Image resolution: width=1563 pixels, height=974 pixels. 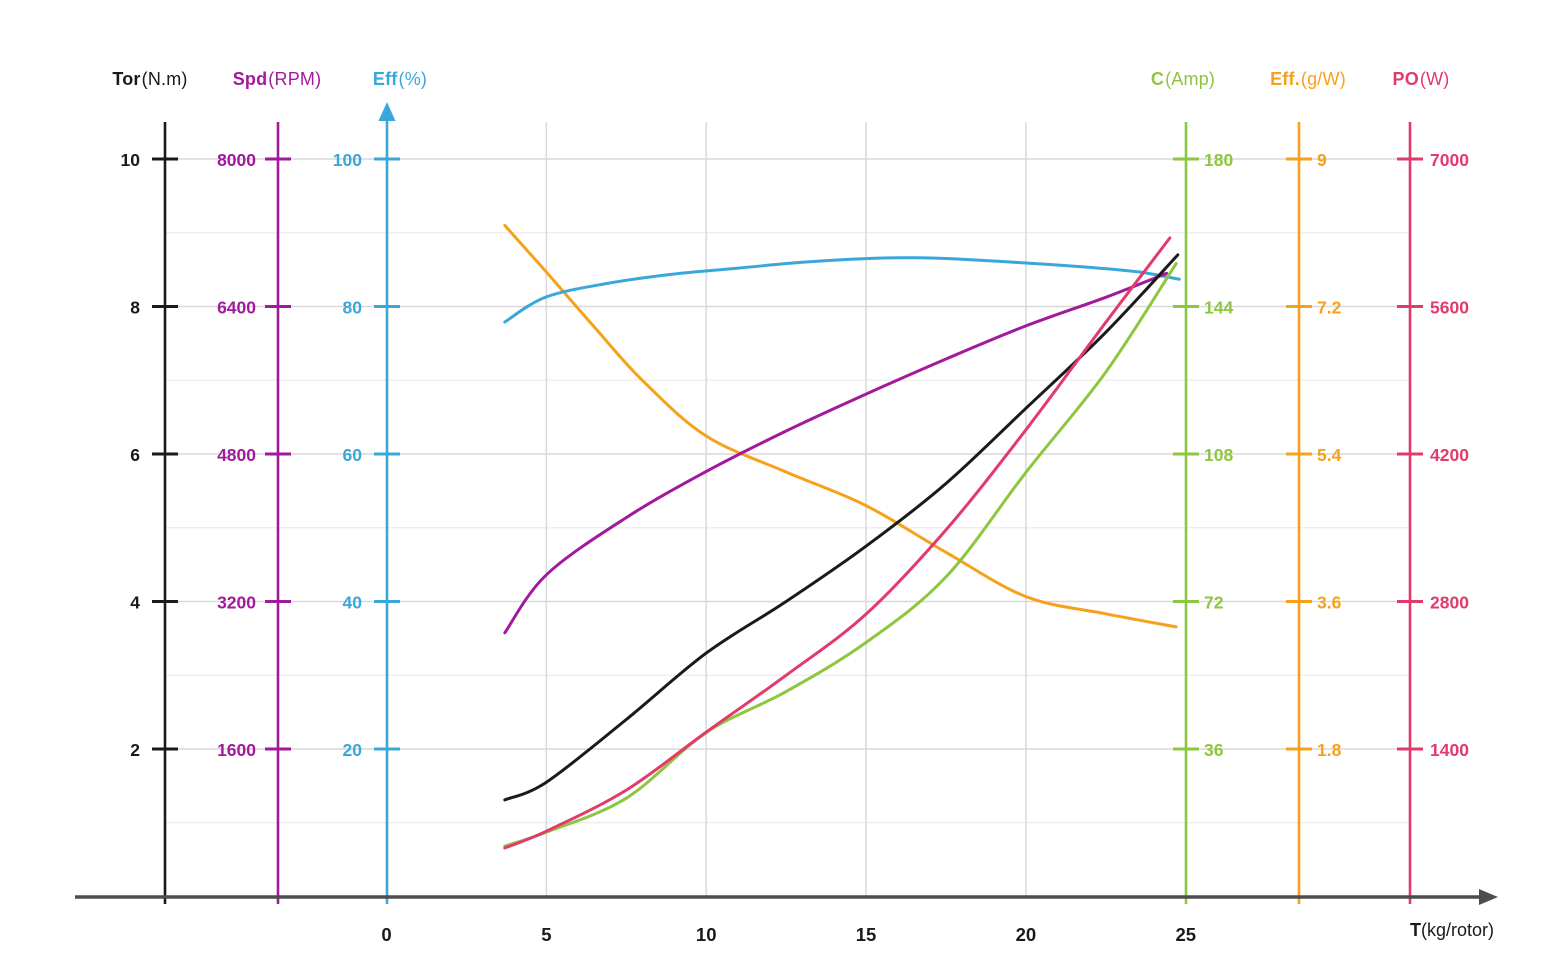 I want to click on eff-tick-label: 20, so click(x=353, y=750).